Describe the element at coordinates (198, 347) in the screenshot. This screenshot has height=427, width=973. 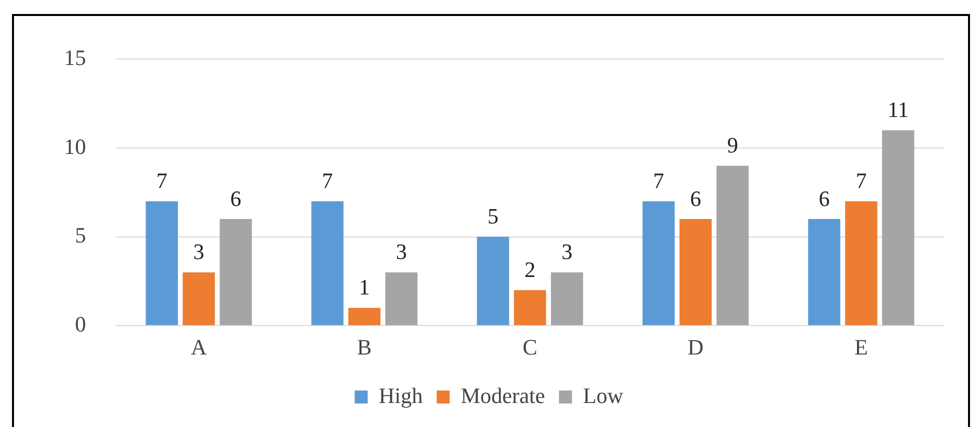
I see `x-tick-label: A` at that location.